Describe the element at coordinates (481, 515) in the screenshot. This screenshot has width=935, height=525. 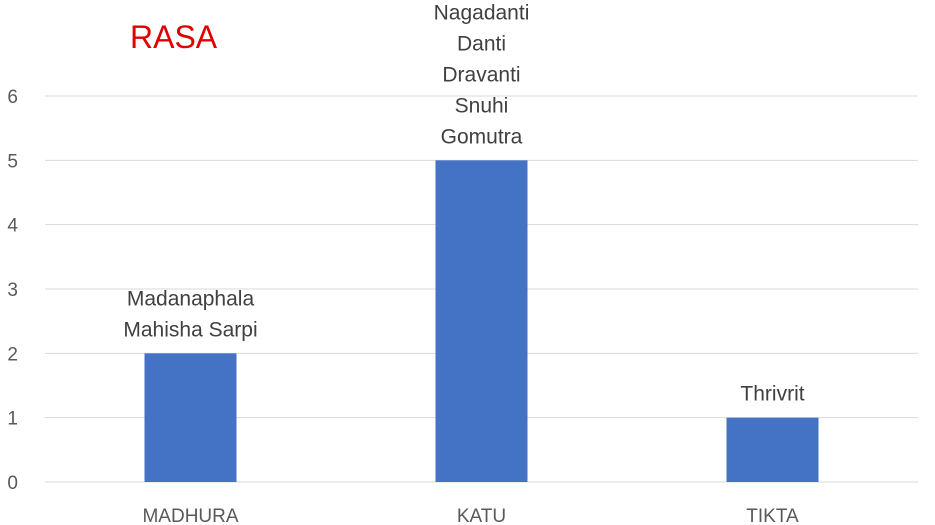
I see `x-category-label: KATU` at that location.